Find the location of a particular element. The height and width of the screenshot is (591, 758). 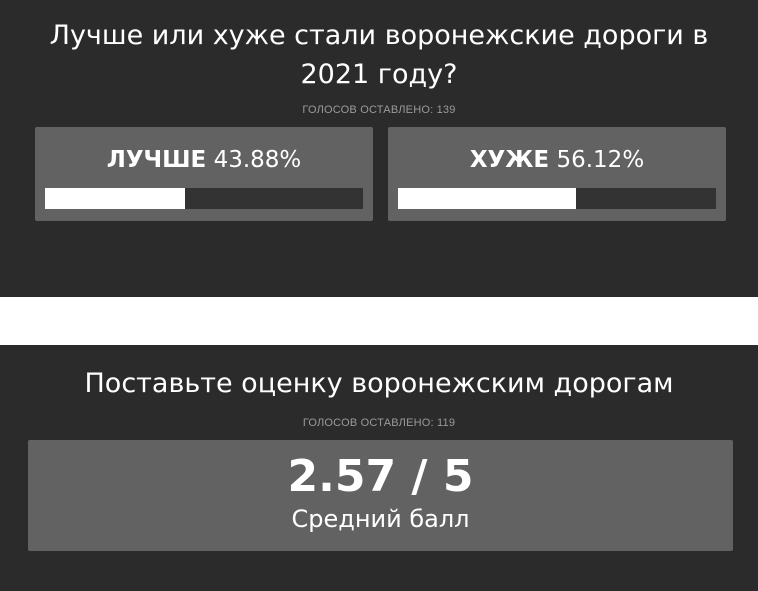

option-worse-bar is located at coordinates (557, 198).